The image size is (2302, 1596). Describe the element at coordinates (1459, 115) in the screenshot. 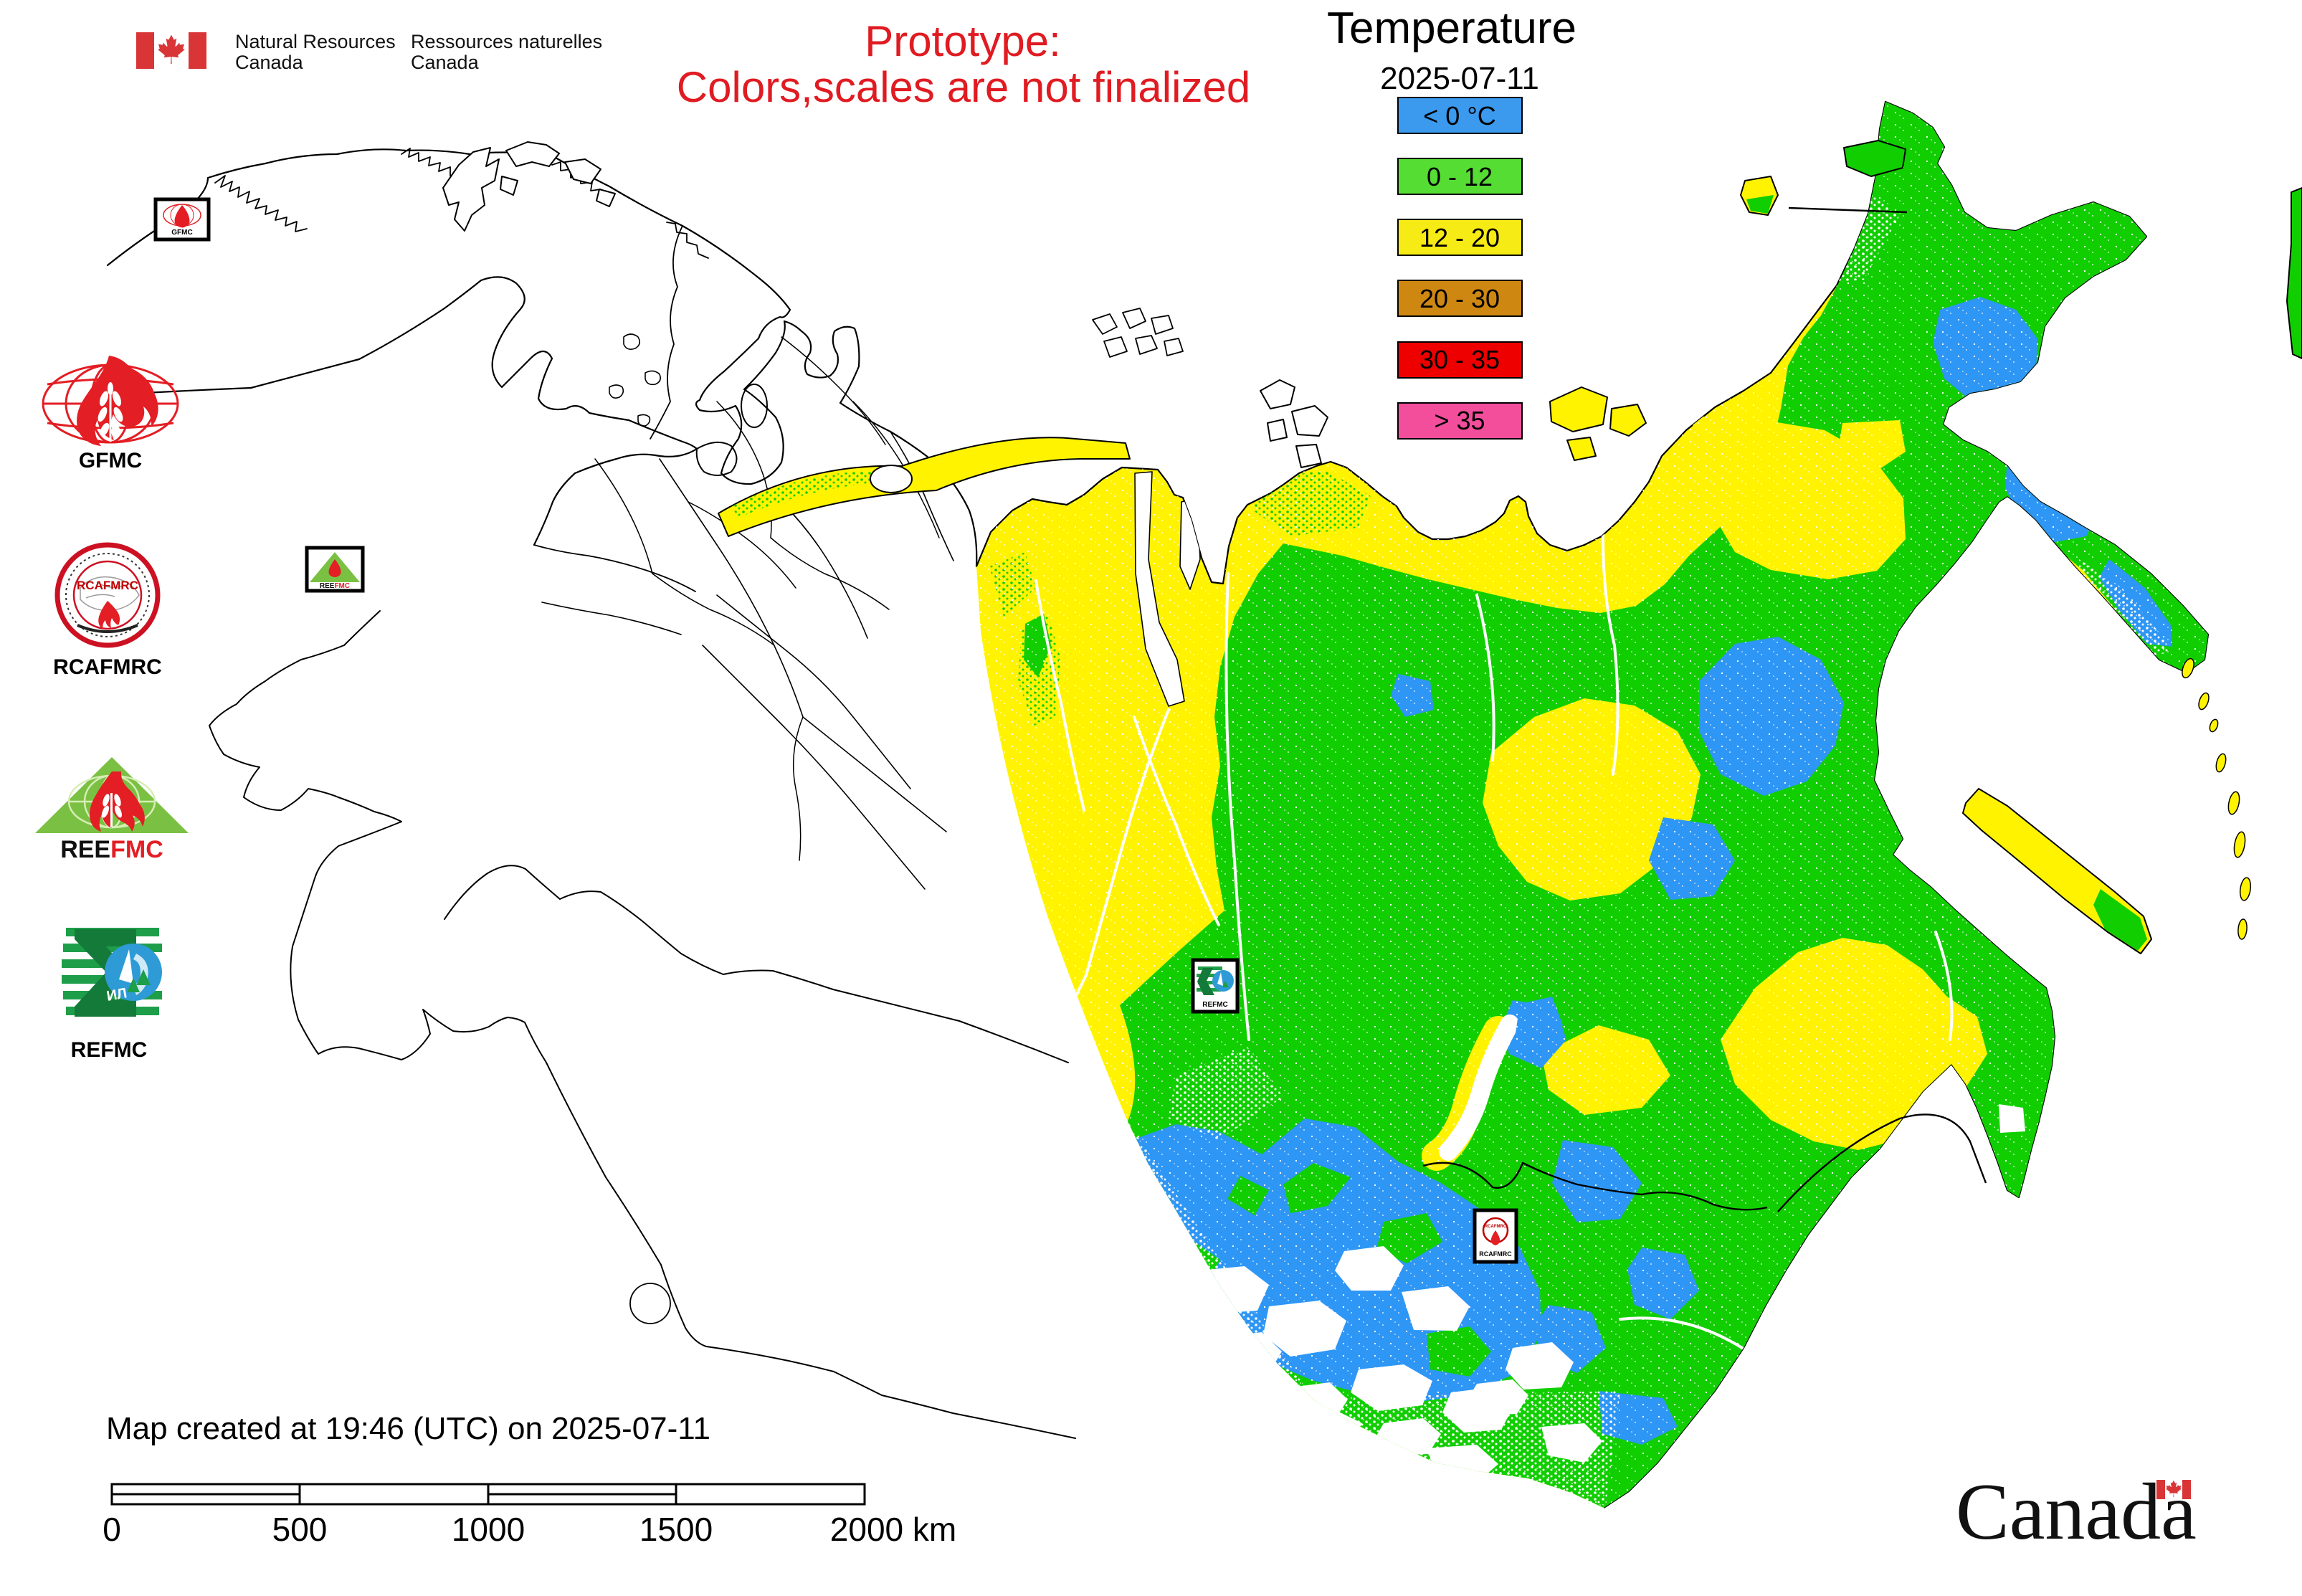

I see `svg-text: < 0 °C` at that location.